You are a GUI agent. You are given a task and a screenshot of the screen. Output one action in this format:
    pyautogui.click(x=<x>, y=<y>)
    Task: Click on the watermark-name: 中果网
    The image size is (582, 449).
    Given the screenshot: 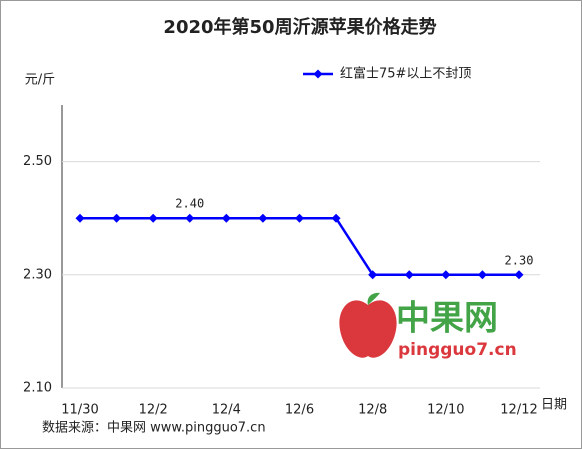 What is the action you would take?
    pyautogui.click(x=447, y=319)
    